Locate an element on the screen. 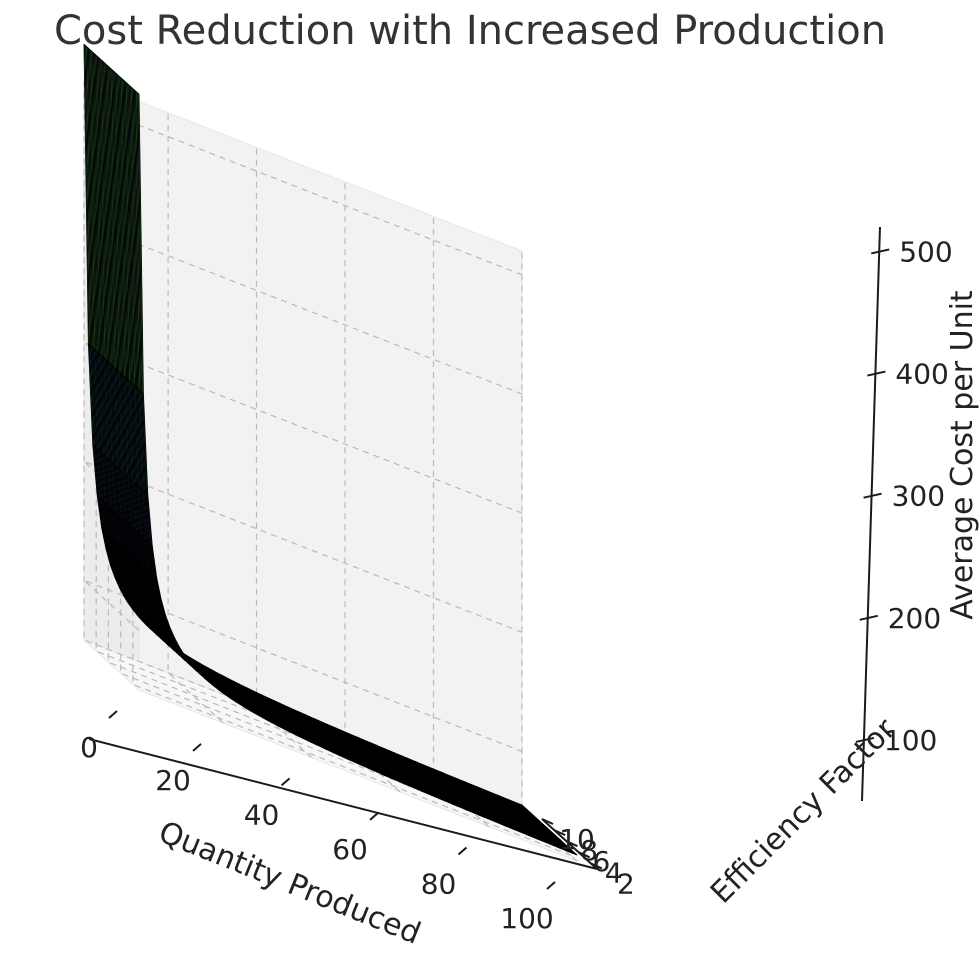 The height and width of the screenshot is (980, 980). chart-title: Cost Reduction with Increased Production is located at coordinates (470, 31).